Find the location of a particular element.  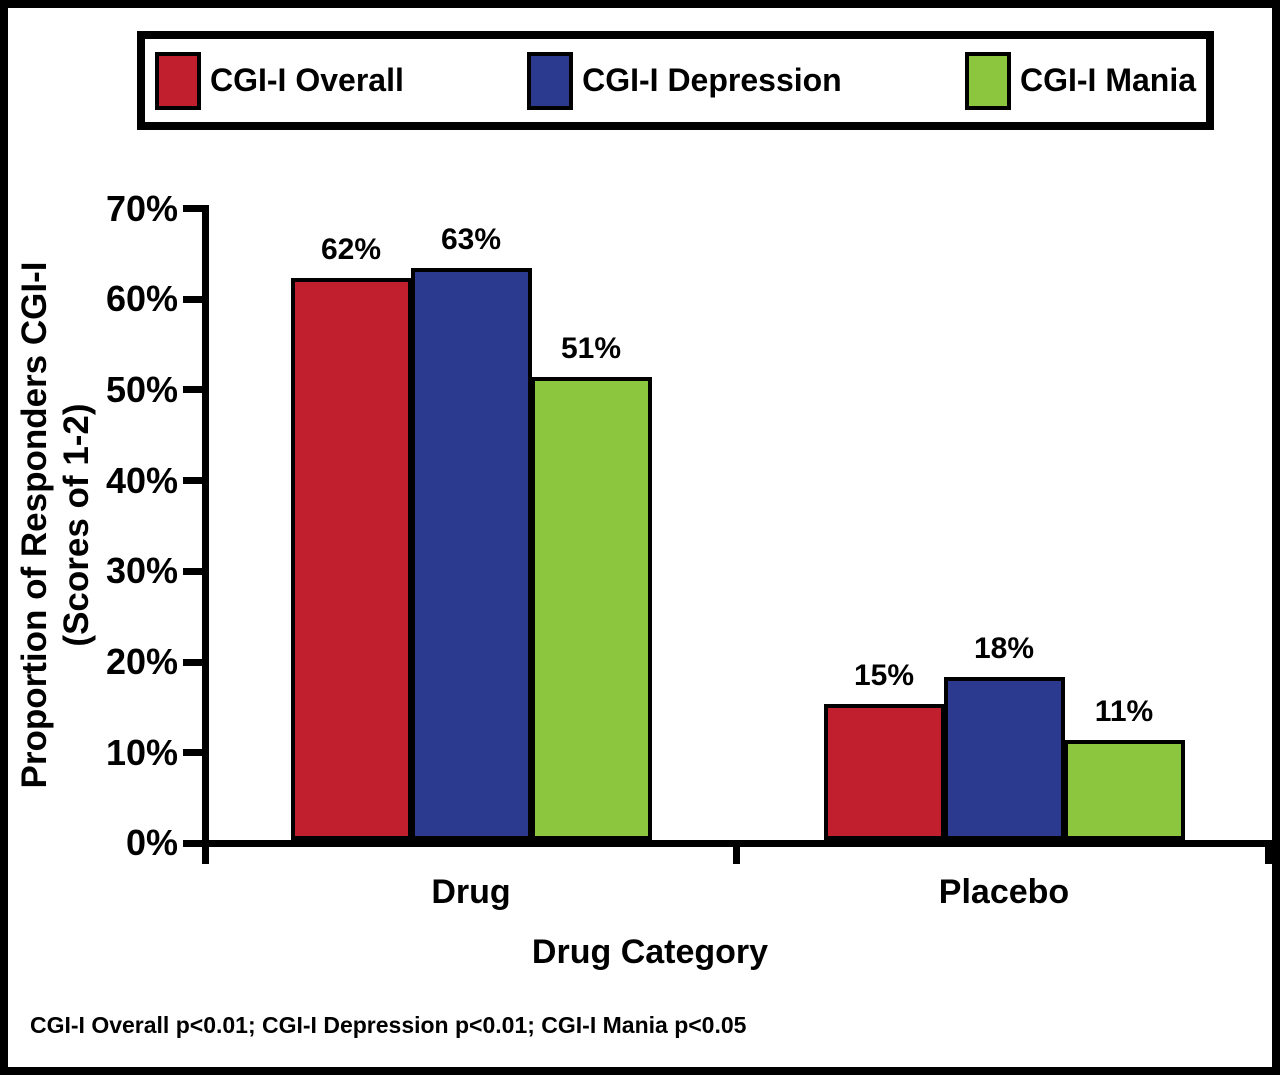

legend: CGI-I Overall CGI-I Depression CGI-I Mania is located at coordinates (675, 80).